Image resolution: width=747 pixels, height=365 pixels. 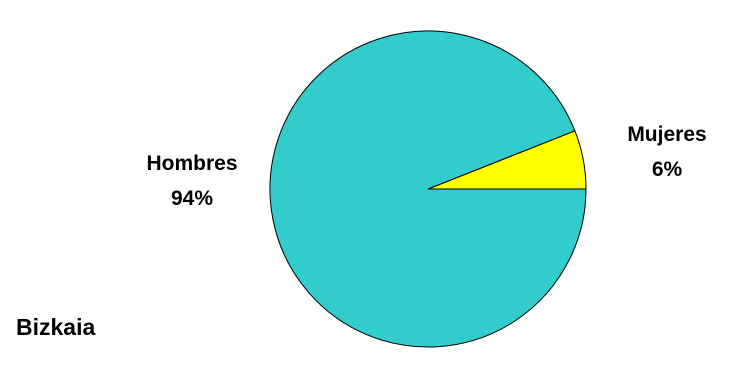 I want to click on slice-name-hombres: Hombres, so click(x=191, y=163).